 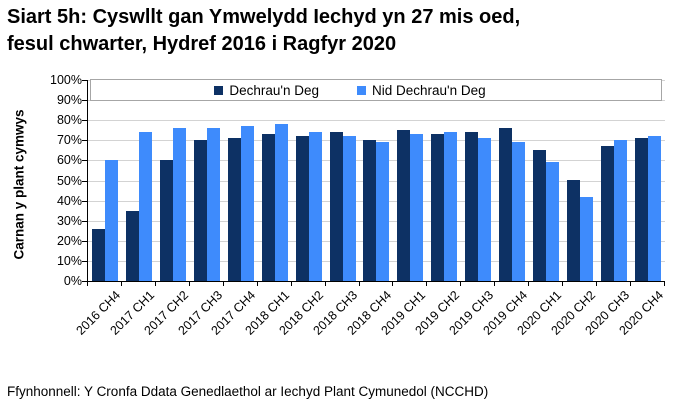 I want to click on bar-group-2018-ch2, so click(x=309, y=180).